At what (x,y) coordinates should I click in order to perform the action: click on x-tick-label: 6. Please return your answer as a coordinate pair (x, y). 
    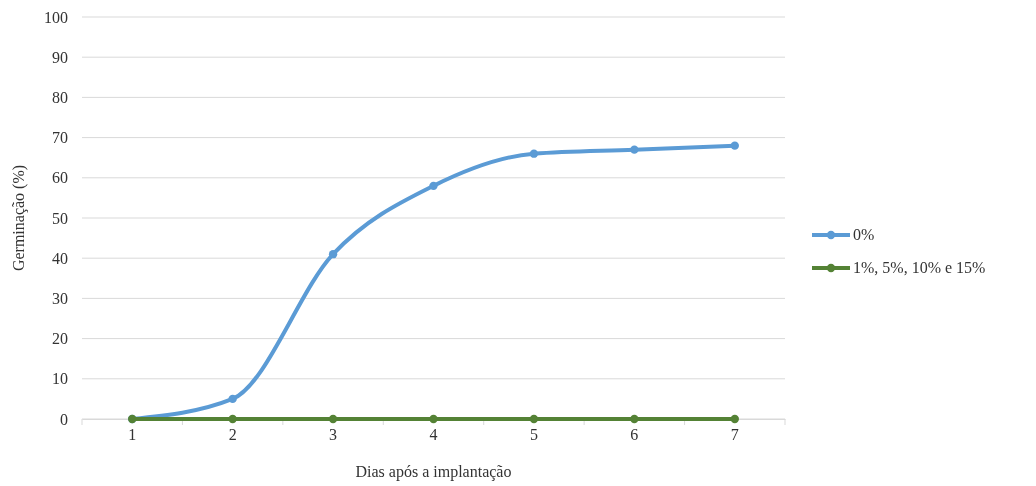
    Looking at the image, I should click on (634, 435).